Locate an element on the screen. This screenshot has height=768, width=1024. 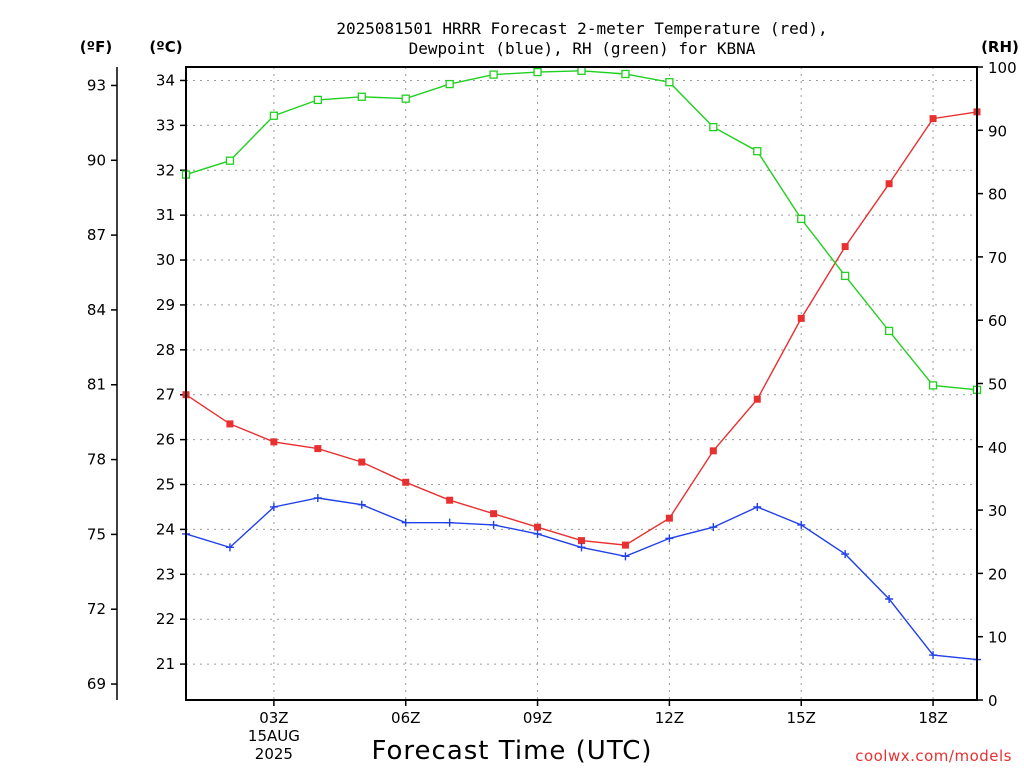
rh-tick-label: 30 is located at coordinates (997, 511).